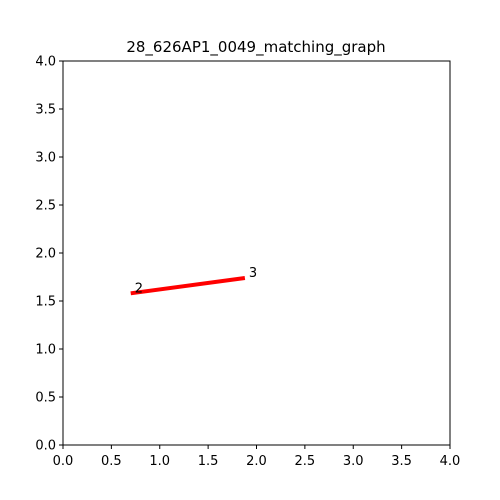 The width and height of the screenshot is (500, 500). I want to click on node-label: 2, so click(139, 288).